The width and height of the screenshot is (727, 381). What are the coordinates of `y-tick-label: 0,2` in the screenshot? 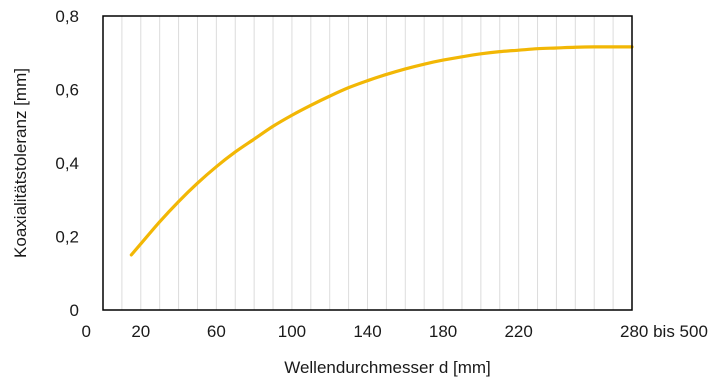 It's located at (67, 237).